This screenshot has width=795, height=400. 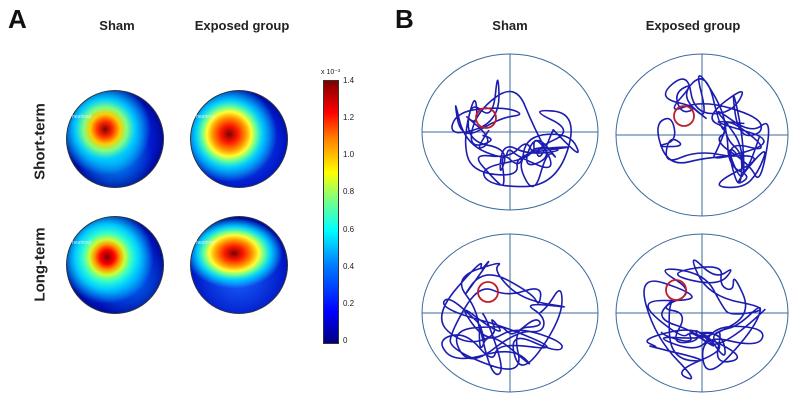 I want to click on heatmap-sham-short: heatmap, so click(x=115, y=139).